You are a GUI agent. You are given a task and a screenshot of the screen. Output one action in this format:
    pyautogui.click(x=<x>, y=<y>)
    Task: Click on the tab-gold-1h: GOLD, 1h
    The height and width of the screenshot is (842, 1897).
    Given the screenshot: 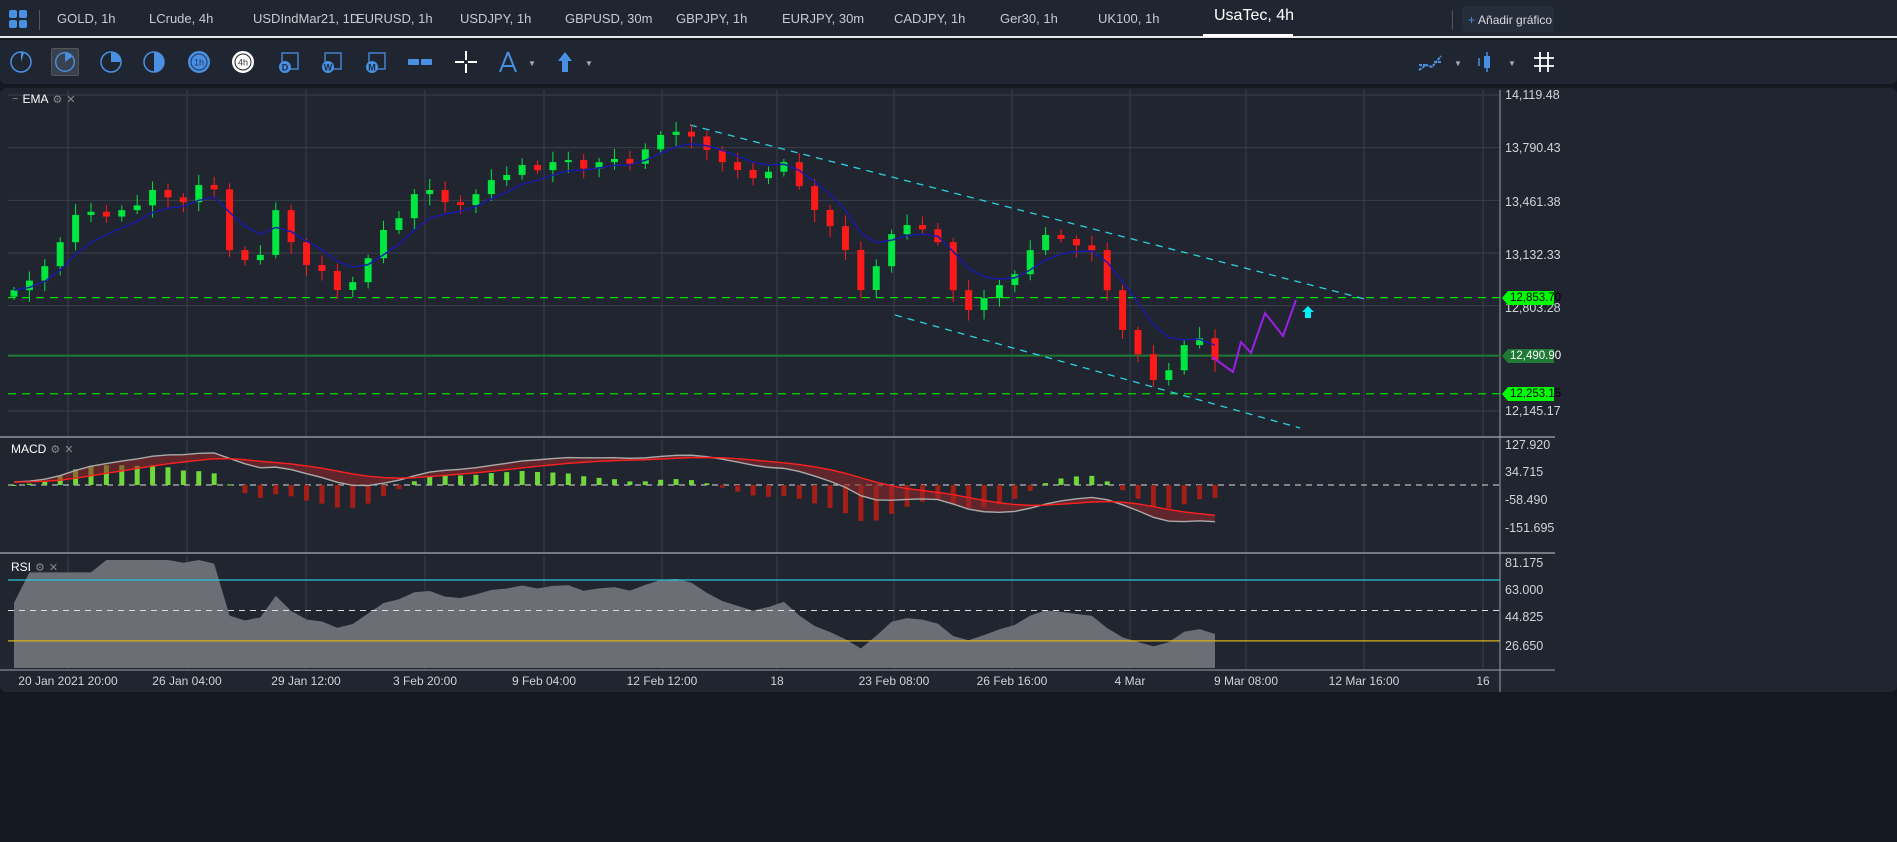 What is the action you would take?
    pyautogui.click(x=86, y=18)
    